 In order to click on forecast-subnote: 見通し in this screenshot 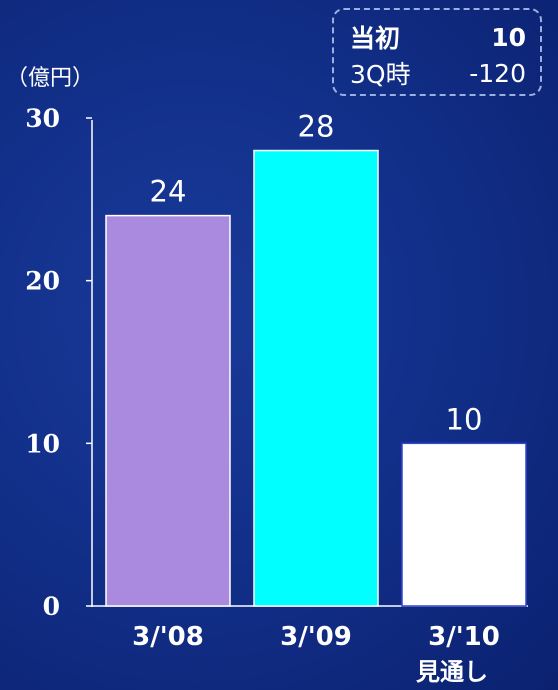, I will do `click(452, 672)`.